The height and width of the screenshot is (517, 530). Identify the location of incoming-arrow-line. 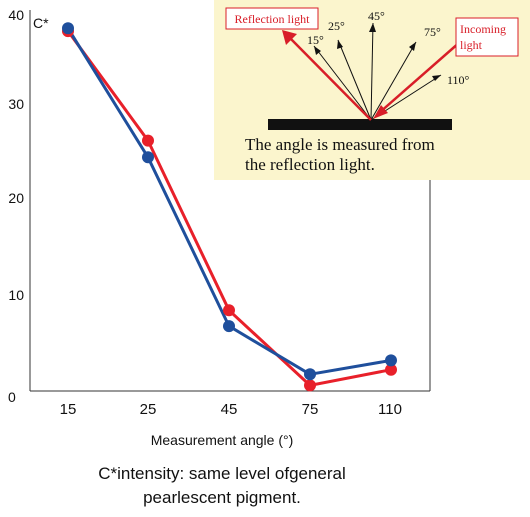
(419, 77).